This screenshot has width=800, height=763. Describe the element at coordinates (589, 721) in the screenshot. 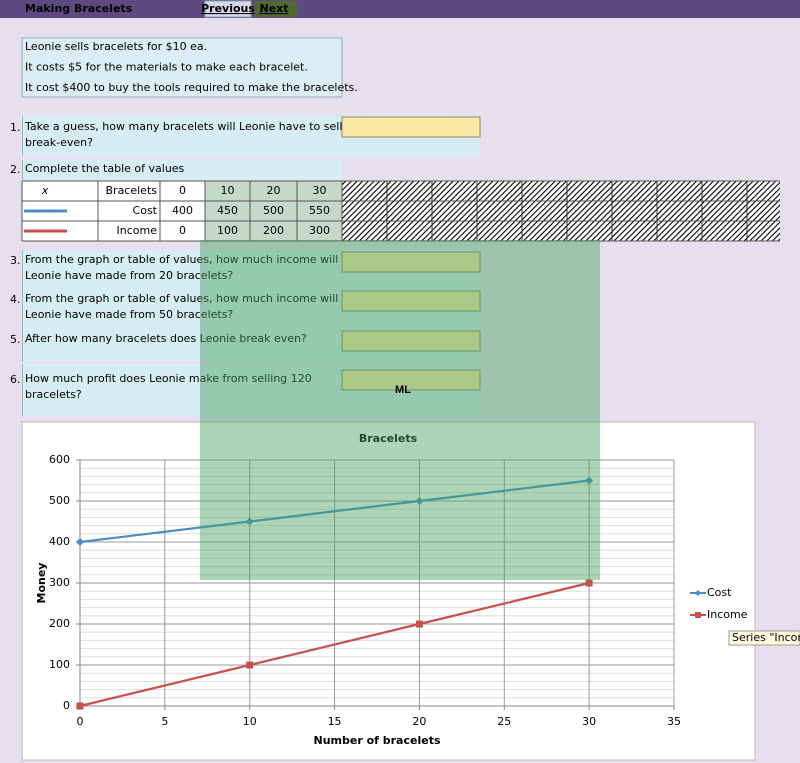

I see `x-tick-label: 30` at that location.